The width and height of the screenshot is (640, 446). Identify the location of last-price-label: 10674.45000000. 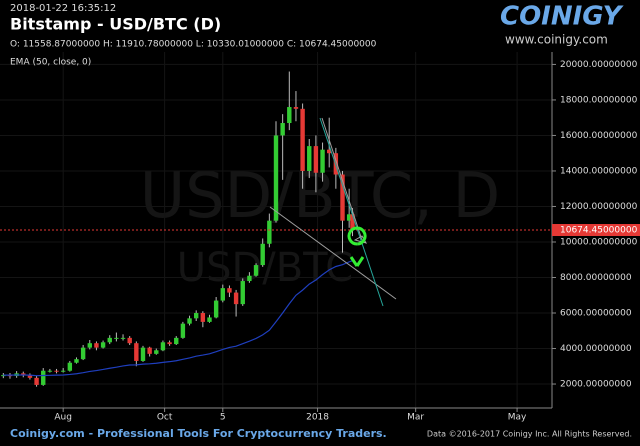
(599, 231).